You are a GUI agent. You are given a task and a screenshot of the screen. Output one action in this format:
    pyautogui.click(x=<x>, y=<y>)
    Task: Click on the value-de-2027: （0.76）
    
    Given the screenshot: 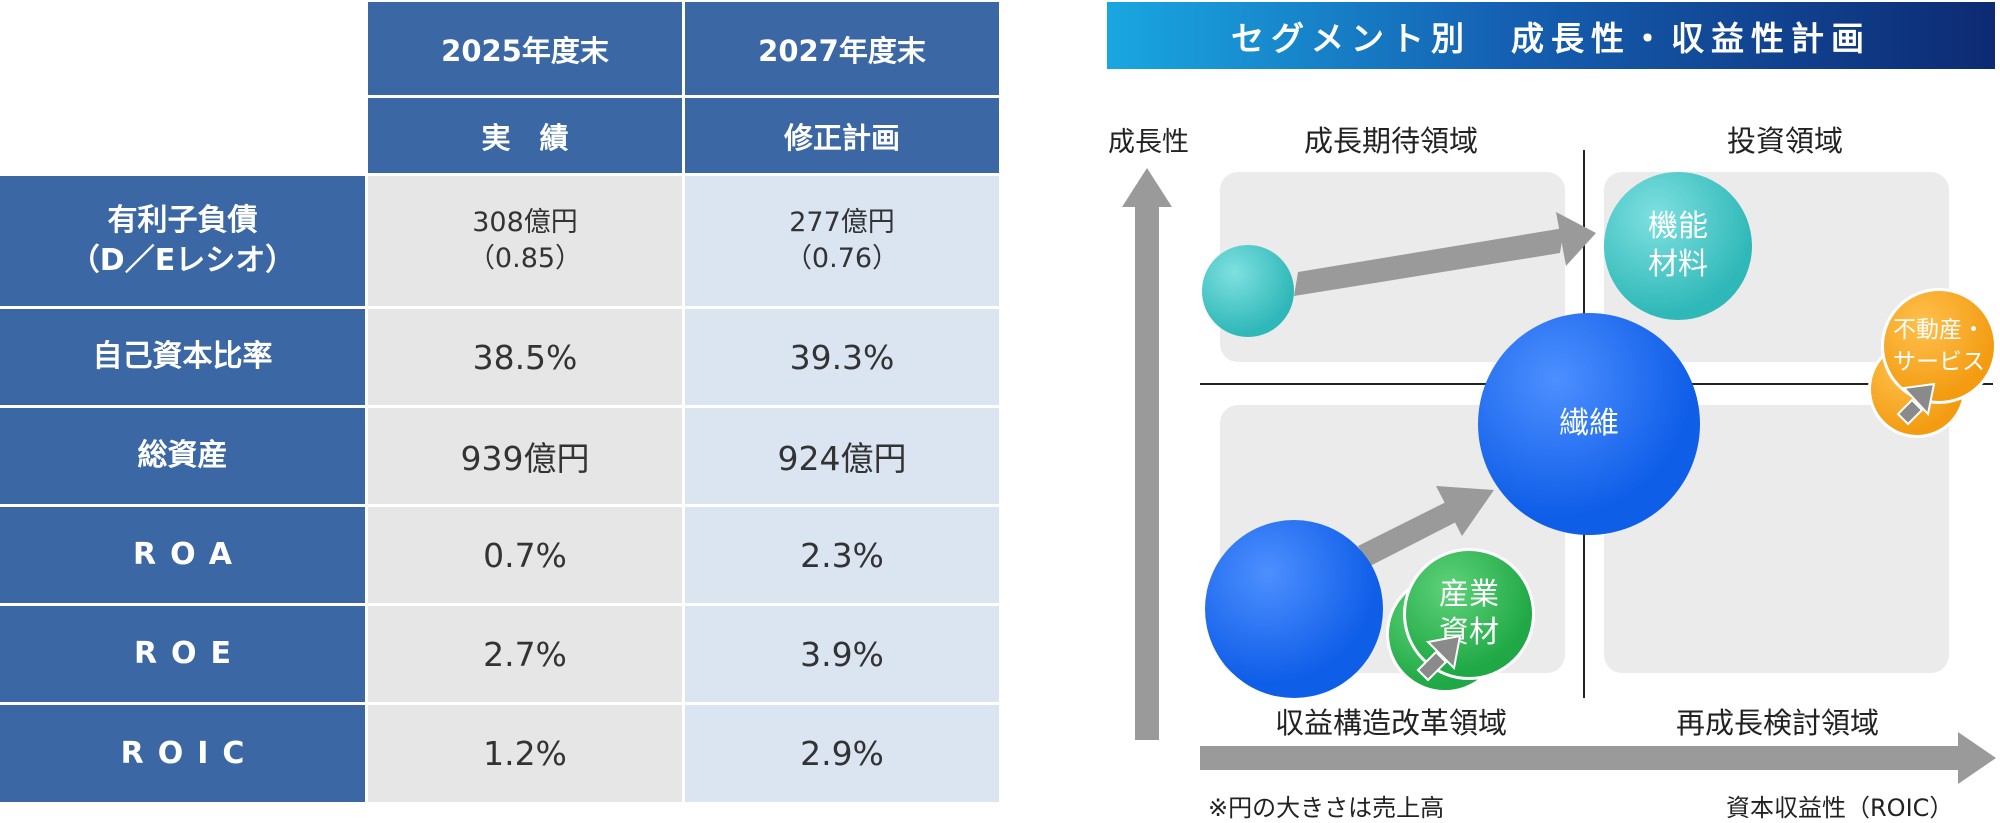 What is the action you would take?
    pyautogui.click(x=842, y=258)
    